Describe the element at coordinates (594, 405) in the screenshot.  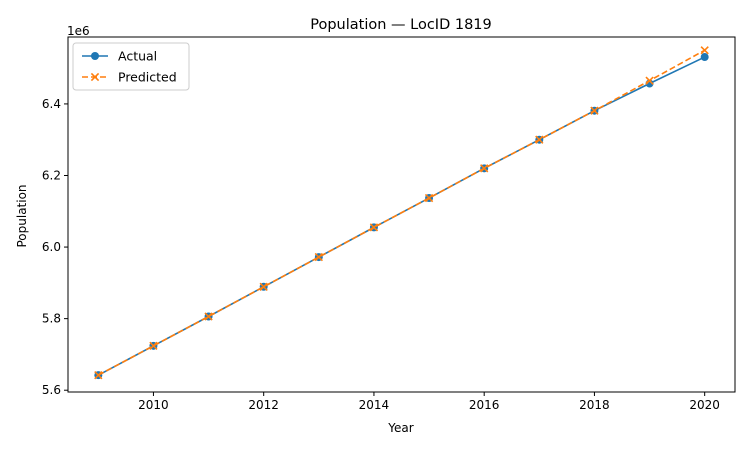
I see `x-tick-label: 2018` at that location.